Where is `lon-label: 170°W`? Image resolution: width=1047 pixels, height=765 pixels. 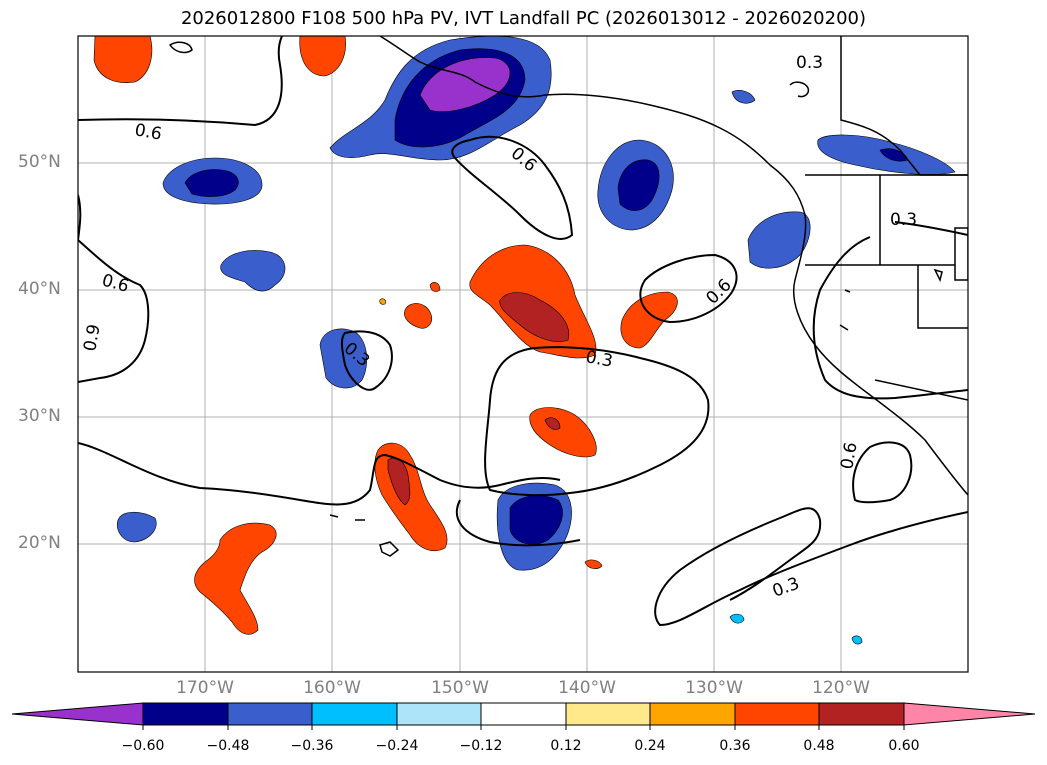
lon-label: 170°W is located at coordinates (205, 688).